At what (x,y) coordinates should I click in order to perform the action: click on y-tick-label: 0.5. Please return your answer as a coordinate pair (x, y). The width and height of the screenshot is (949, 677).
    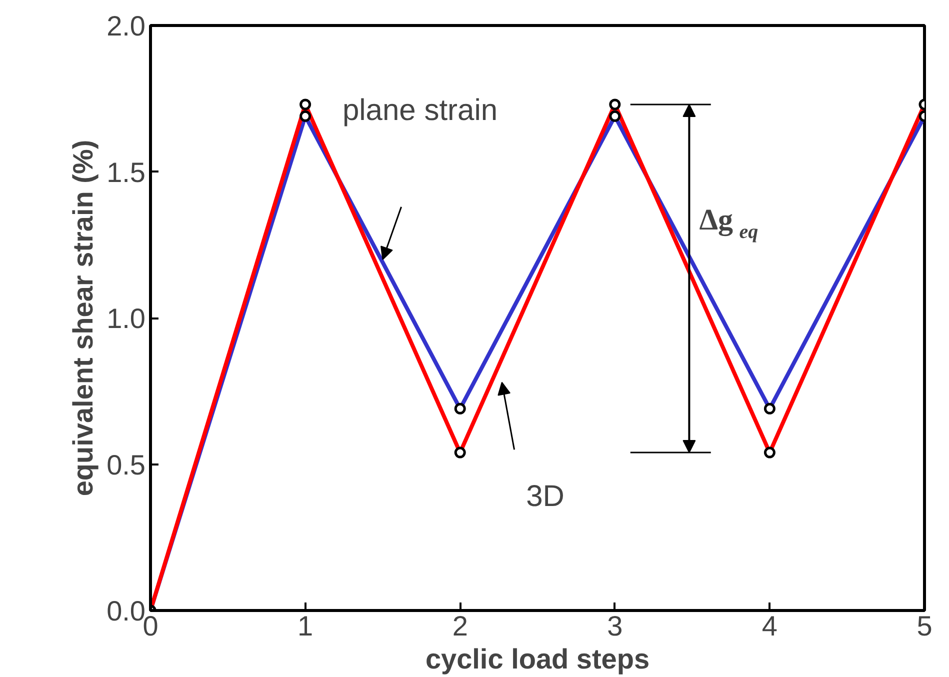
    Looking at the image, I should click on (126, 464).